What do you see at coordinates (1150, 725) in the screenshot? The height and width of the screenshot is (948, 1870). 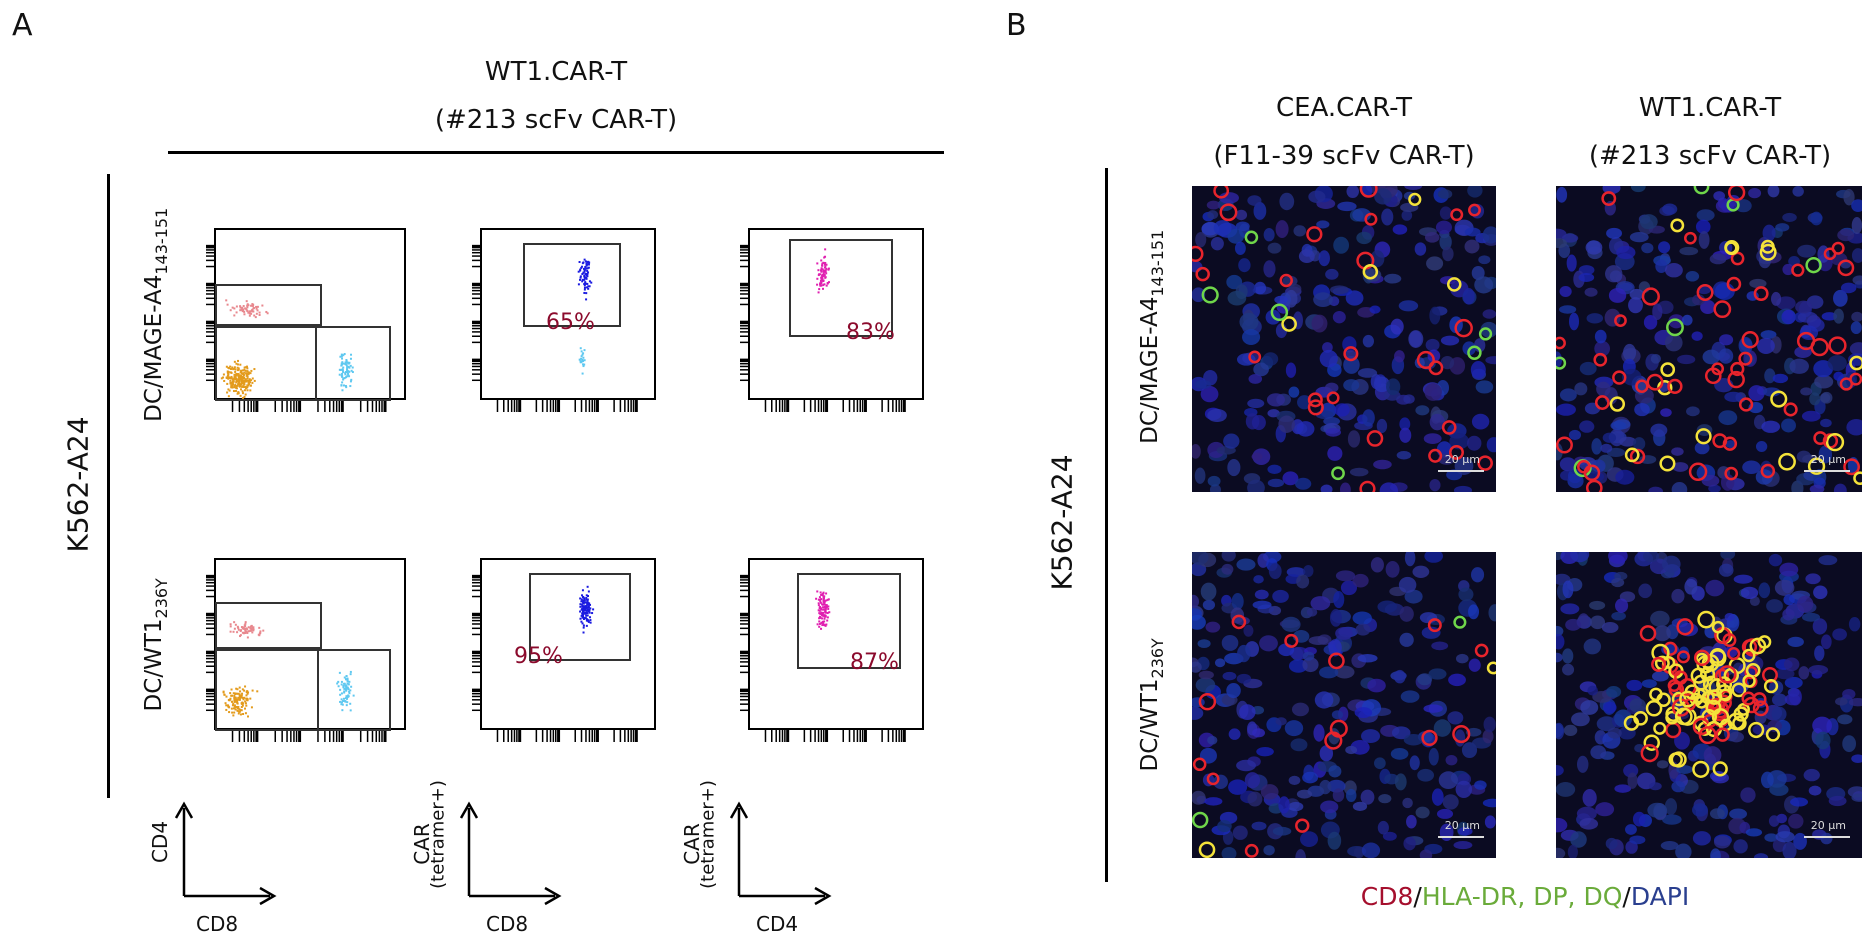 I see `row-label-main: DC/WT1` at bounding box center [1150, 725].